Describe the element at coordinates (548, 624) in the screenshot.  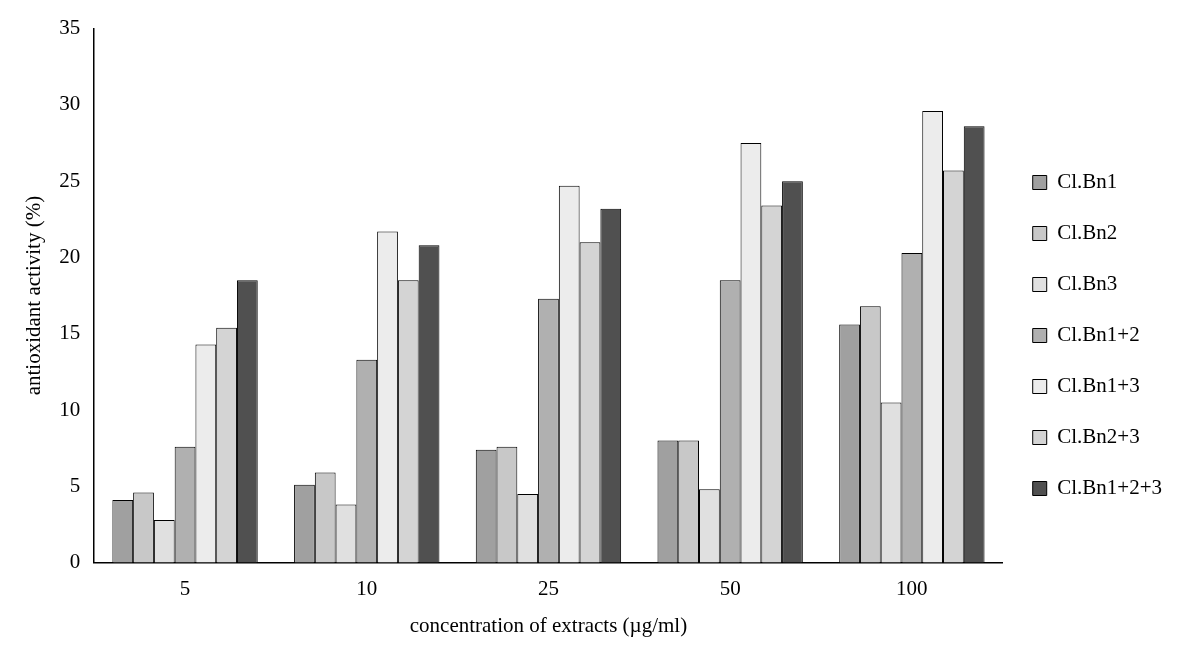
I see `x-axis-title: concentration of extracts (µg/ml)` at that location.